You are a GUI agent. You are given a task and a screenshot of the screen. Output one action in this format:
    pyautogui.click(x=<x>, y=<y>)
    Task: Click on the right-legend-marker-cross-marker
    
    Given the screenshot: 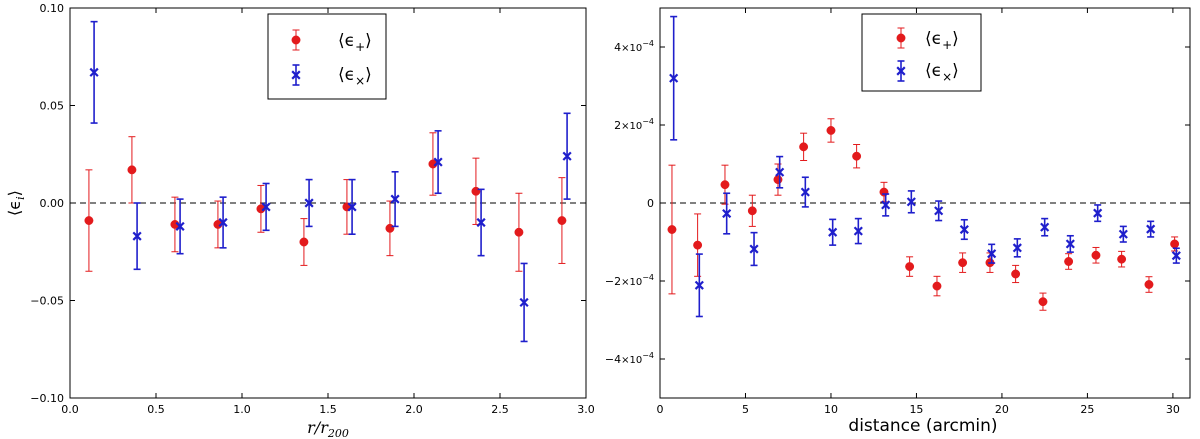 What is the action you would take?
    pyautogui.click(x=901, y=71)
    